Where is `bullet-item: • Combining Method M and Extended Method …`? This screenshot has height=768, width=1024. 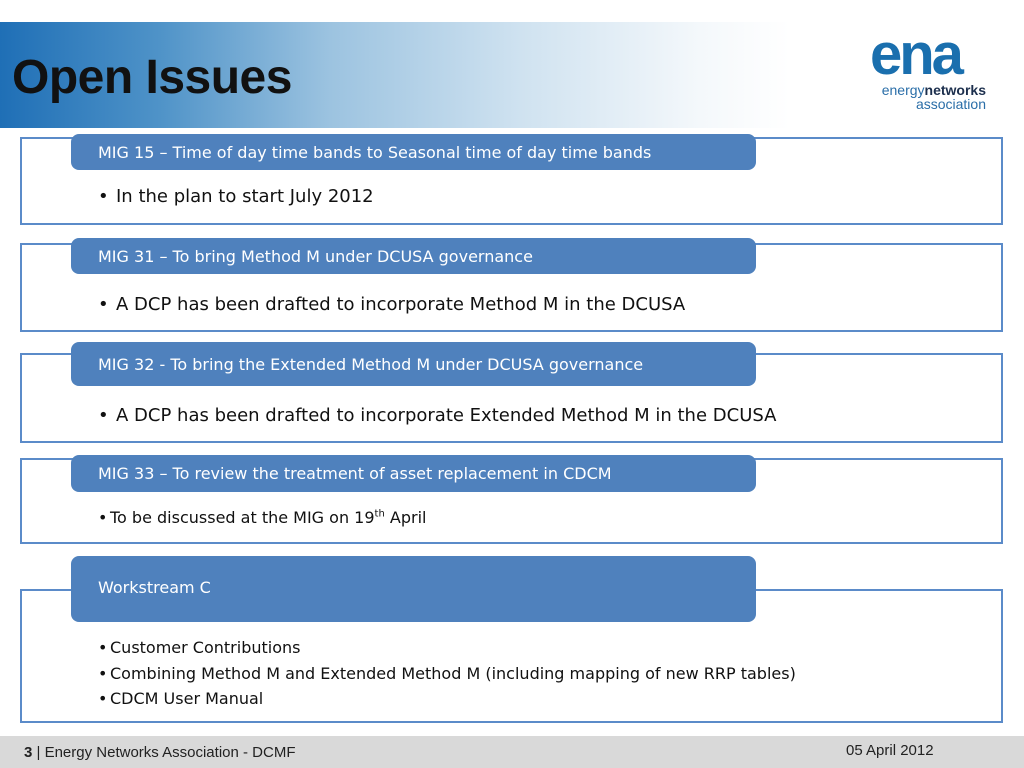 bullet-item: • Combining Method M and Extended Method … is located at coordinates (447, 673).